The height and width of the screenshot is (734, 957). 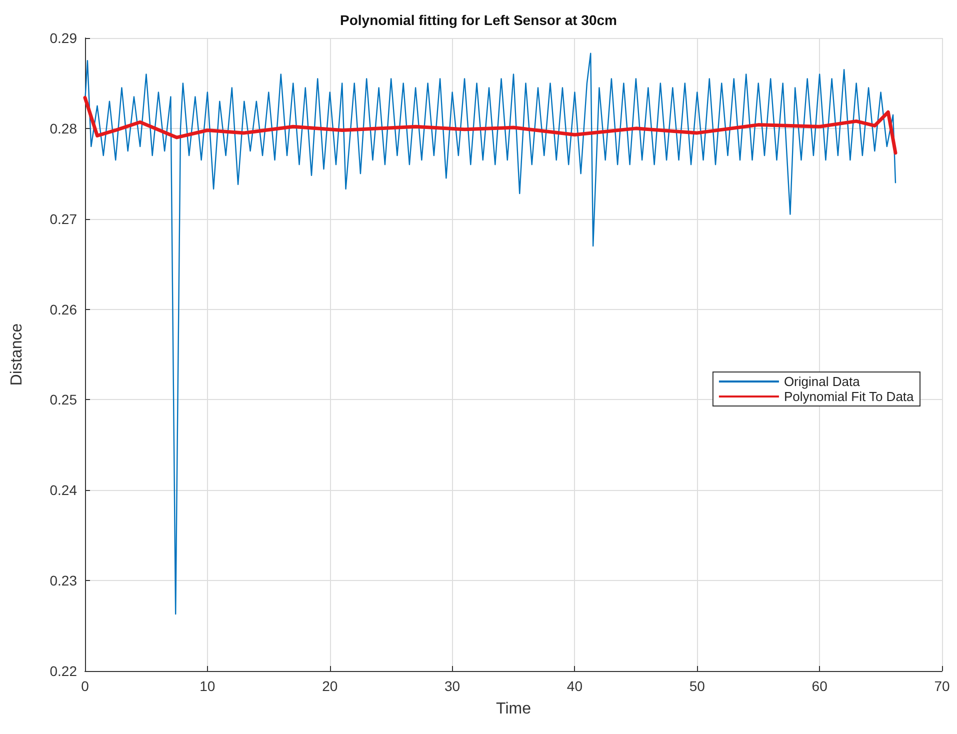 I want to click on x-tick-label: 60, so click(x=820, y=686).